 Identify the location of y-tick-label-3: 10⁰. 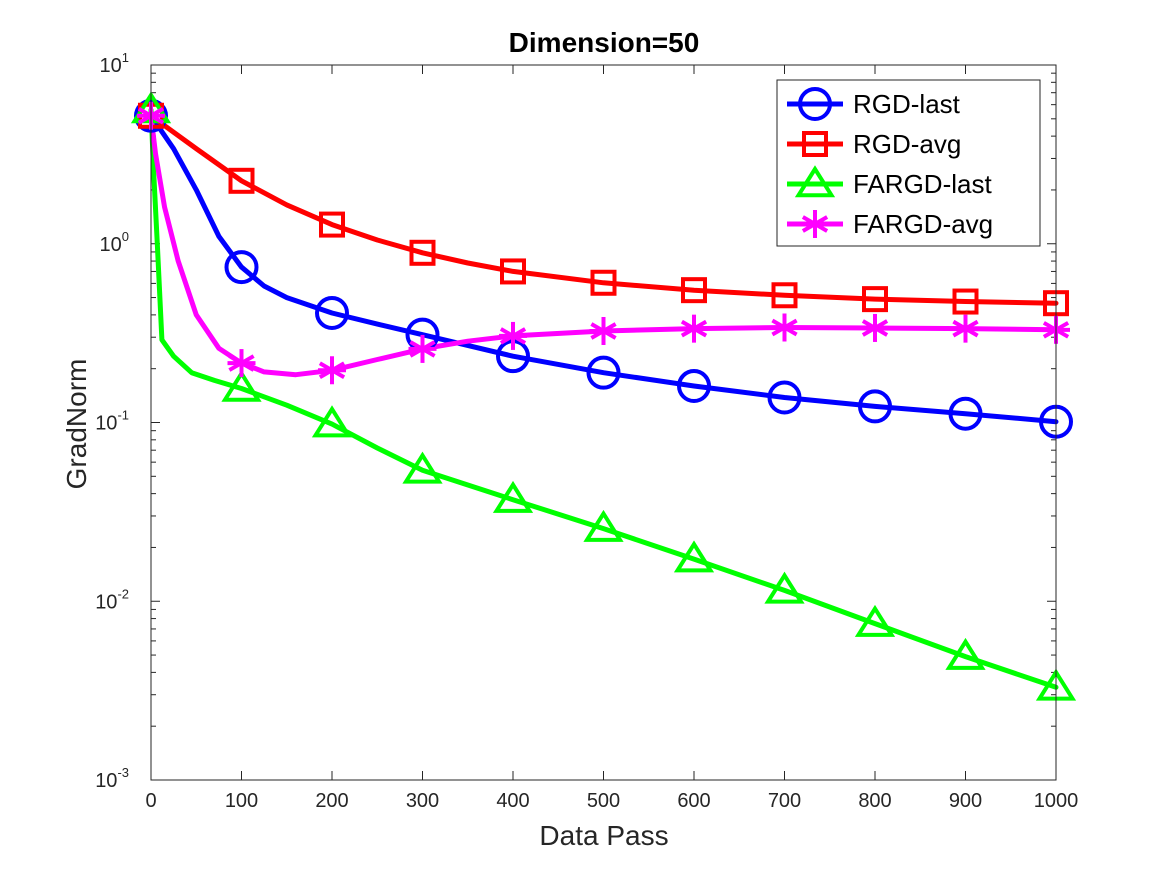
(114, 242).